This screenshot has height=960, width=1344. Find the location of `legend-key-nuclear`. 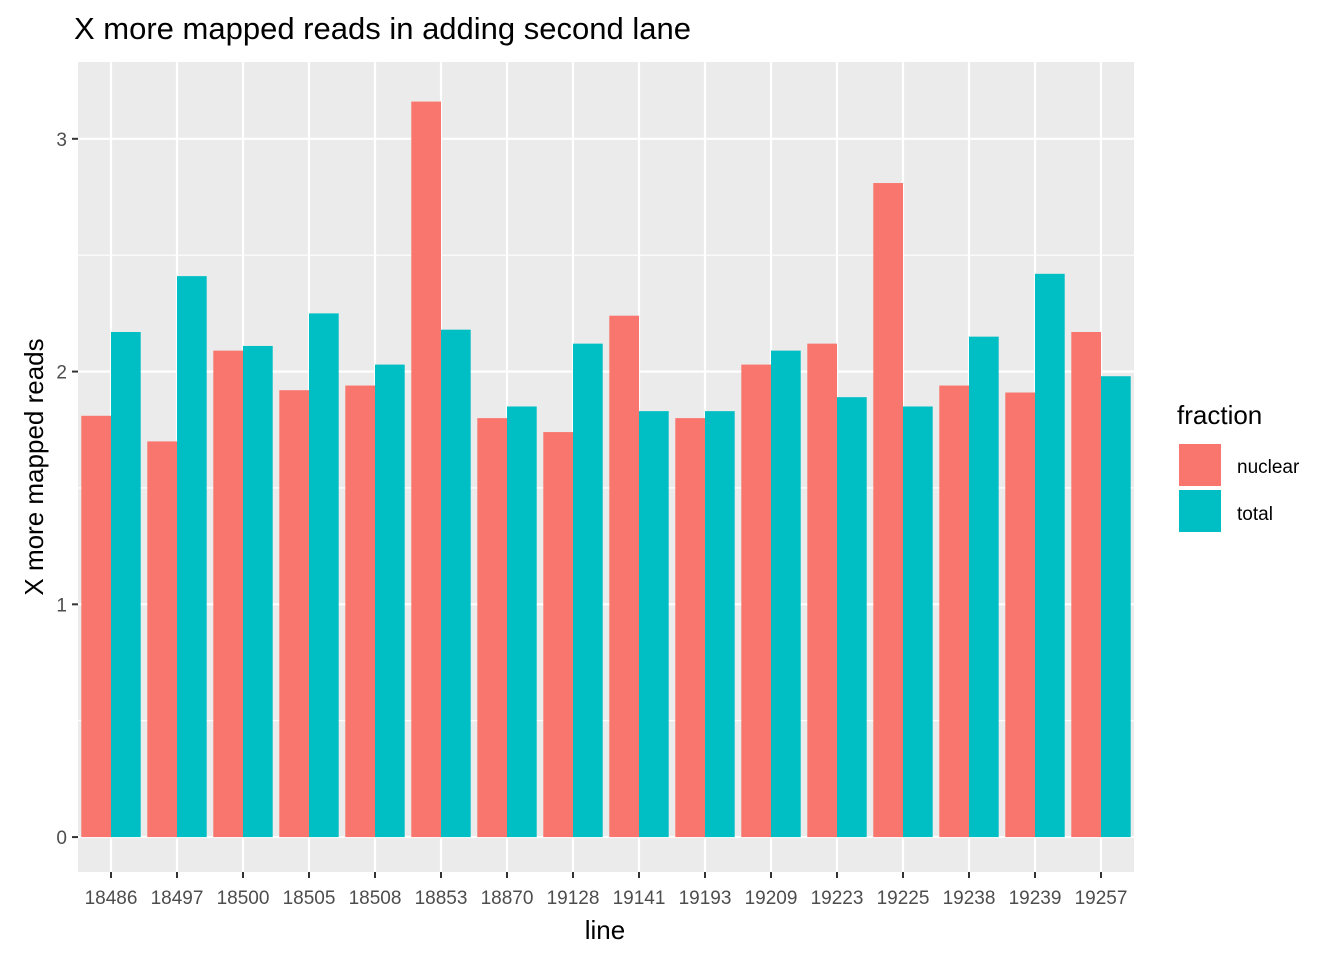

legend-key-nuclear is located at coordinates (1200, 465).